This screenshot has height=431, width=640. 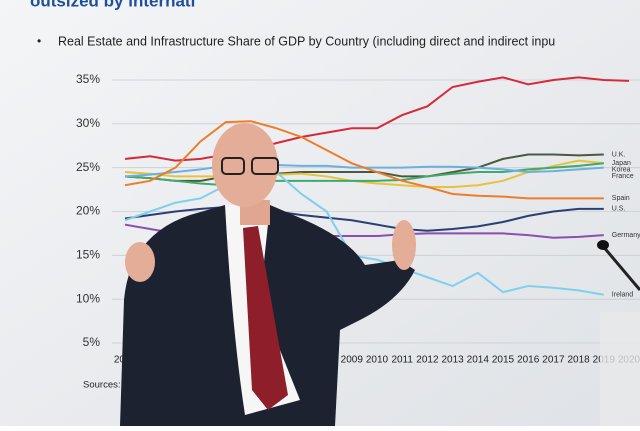 I want to click on x-tick-label: 2014, so click(x=478, y=360).